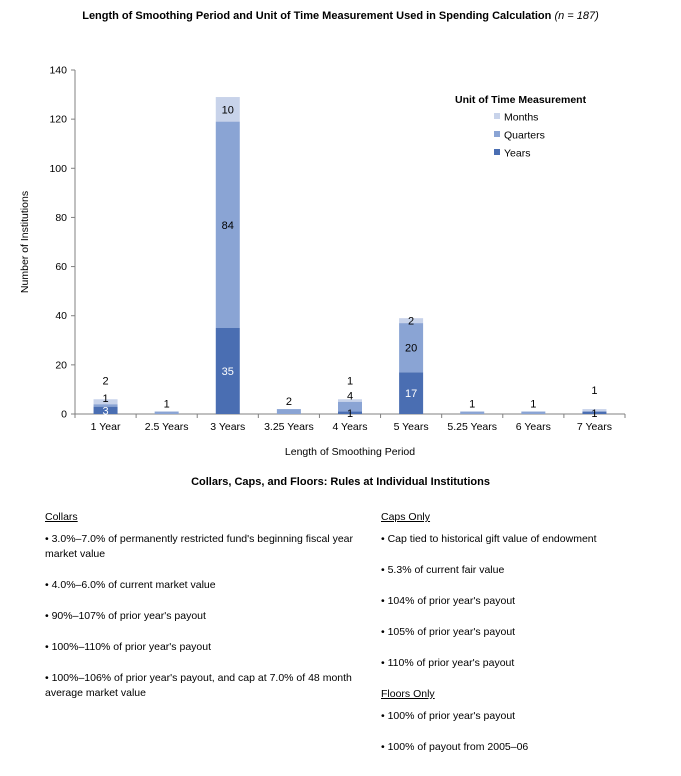  I want to click on chart-title-n: (n = 187), so click(576, 16).